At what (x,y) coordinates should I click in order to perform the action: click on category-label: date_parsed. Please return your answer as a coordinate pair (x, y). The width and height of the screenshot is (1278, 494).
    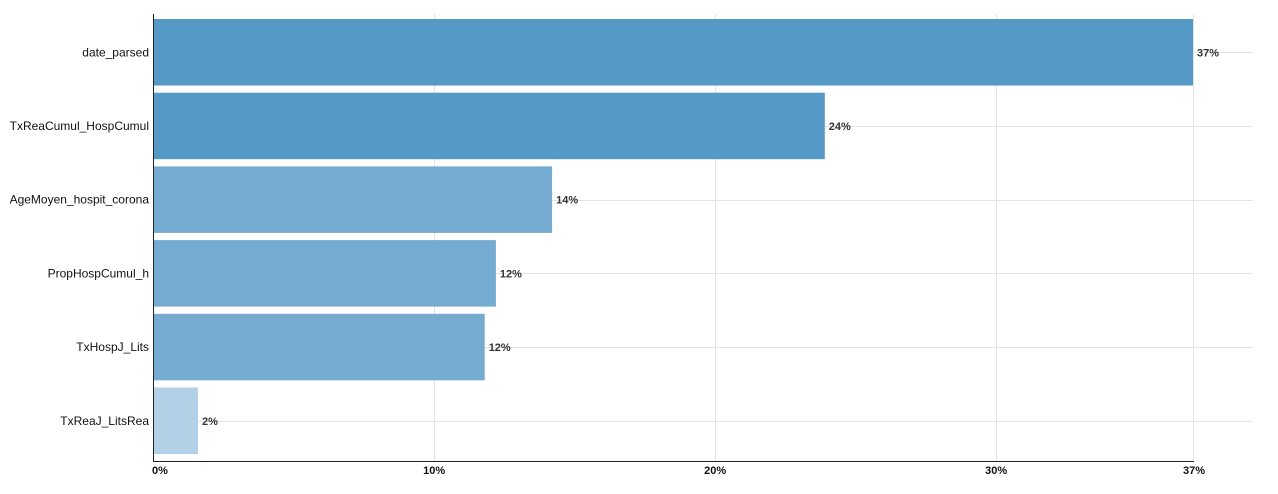
    Looking at the image, I should click on (115, 52).